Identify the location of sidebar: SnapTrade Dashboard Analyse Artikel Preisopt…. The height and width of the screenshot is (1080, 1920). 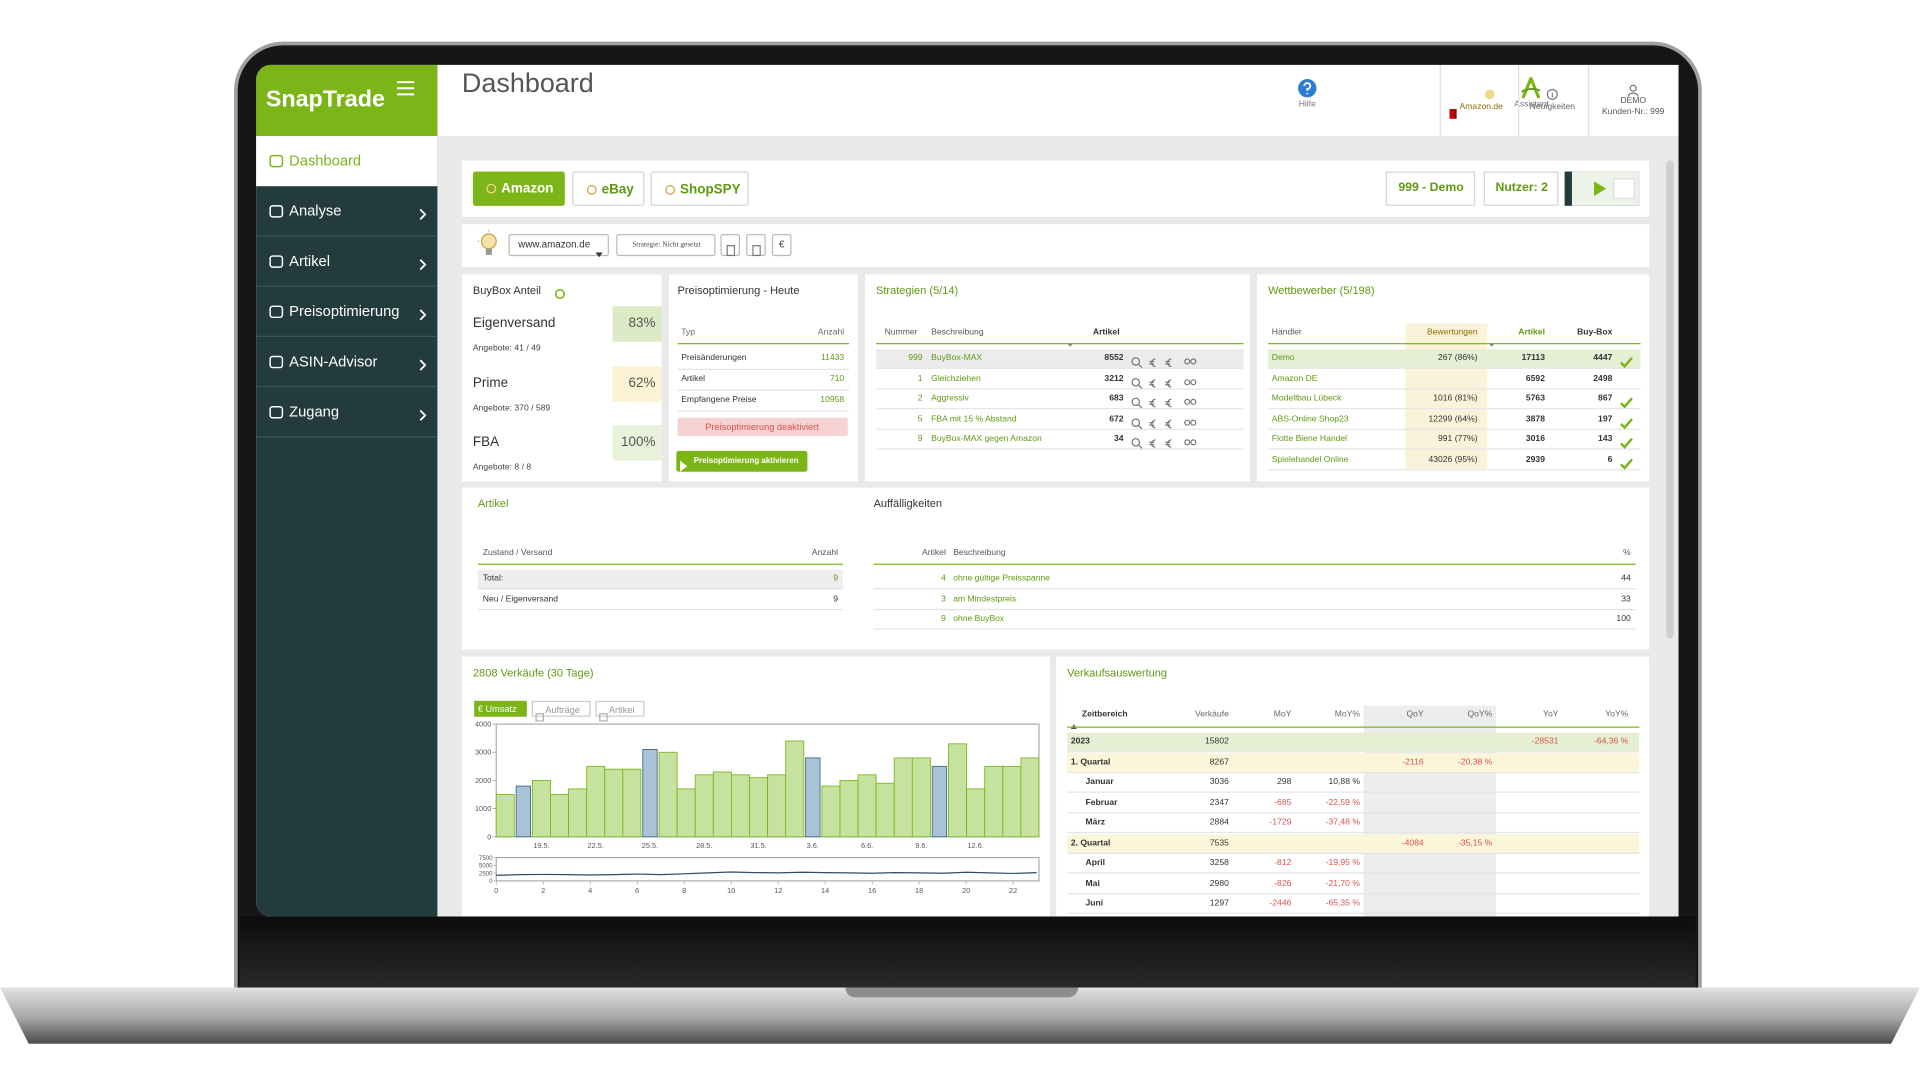
(347, 490).